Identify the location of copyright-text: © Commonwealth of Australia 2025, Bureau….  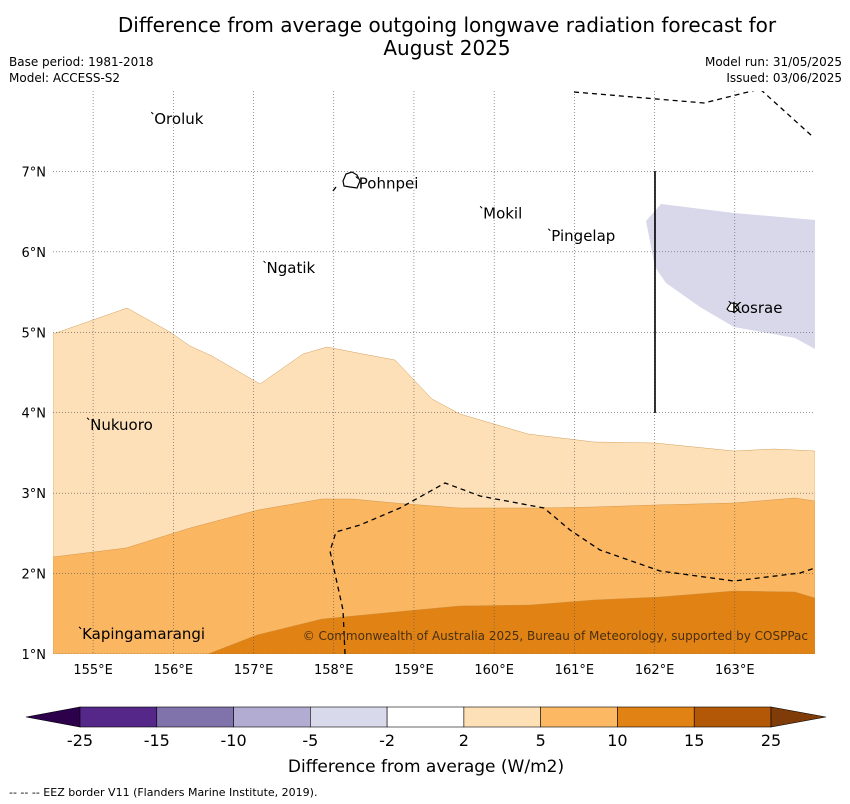
(555, 636).